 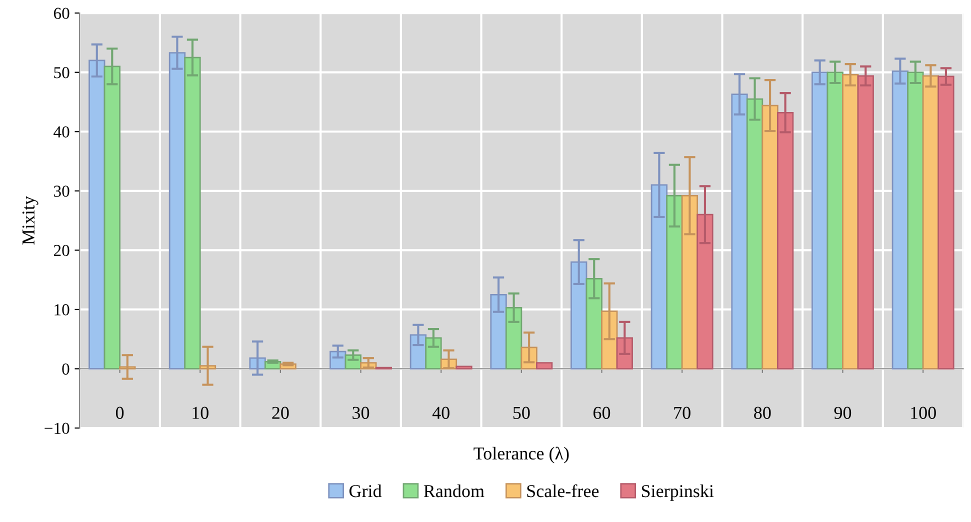 I want to click on legend-label: Random, so click(x=454, y=491).